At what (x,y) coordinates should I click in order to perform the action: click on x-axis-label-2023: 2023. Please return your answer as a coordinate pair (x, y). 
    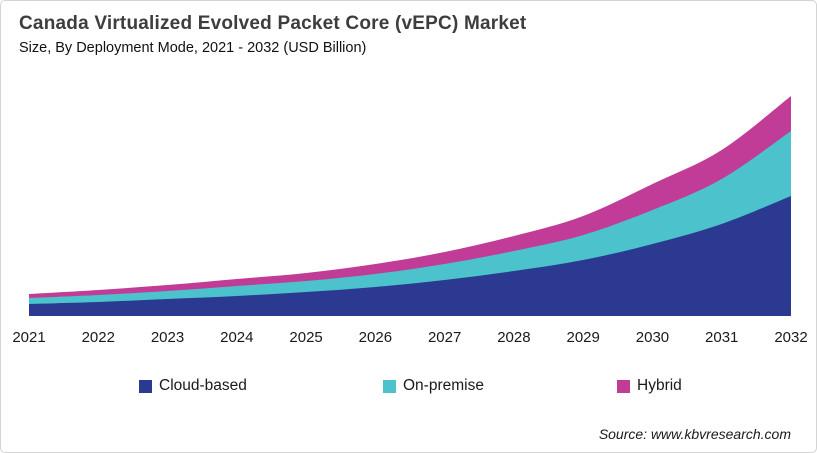
    Looking at the image, I should click on (167, 337).